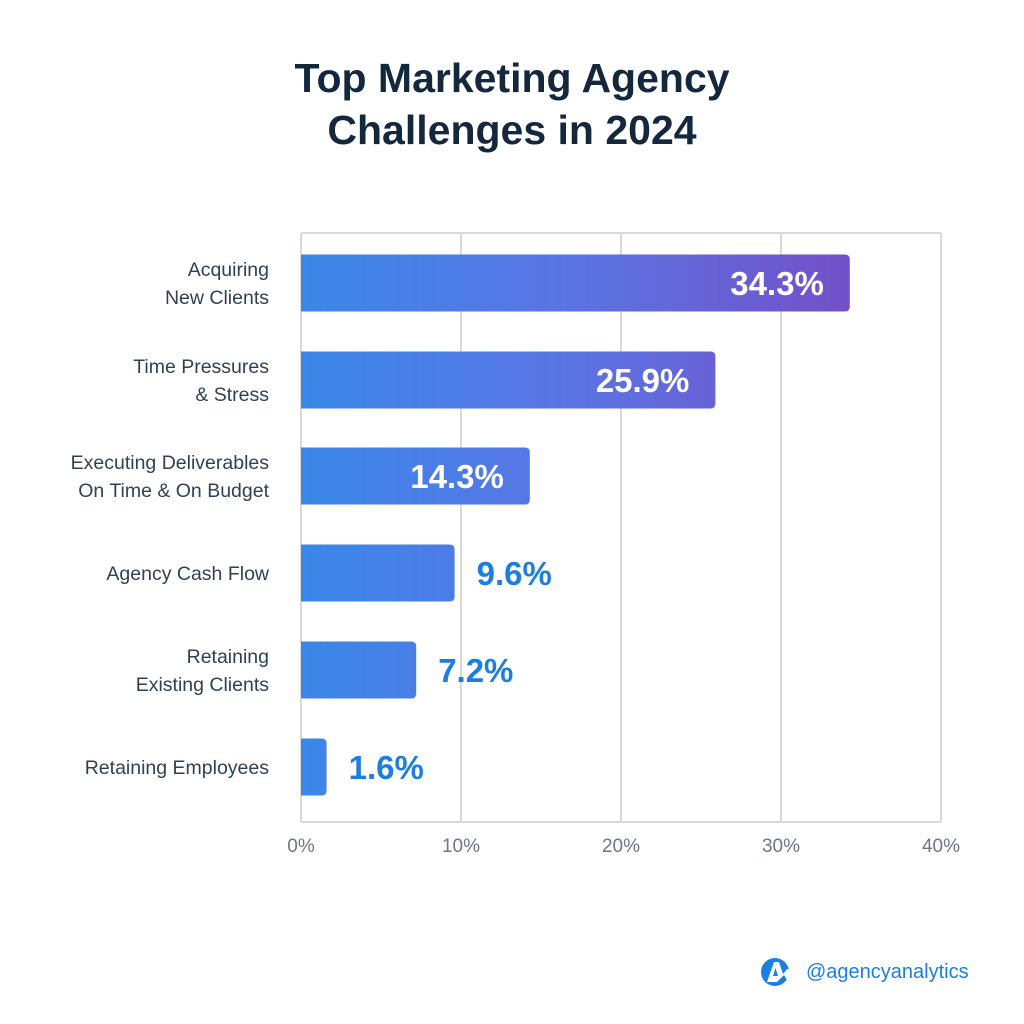  What do you see at coordinates (776, 972) in the screenshot?
I see `agencyanalytics-logo-icon` at bounding box center [776, 972].